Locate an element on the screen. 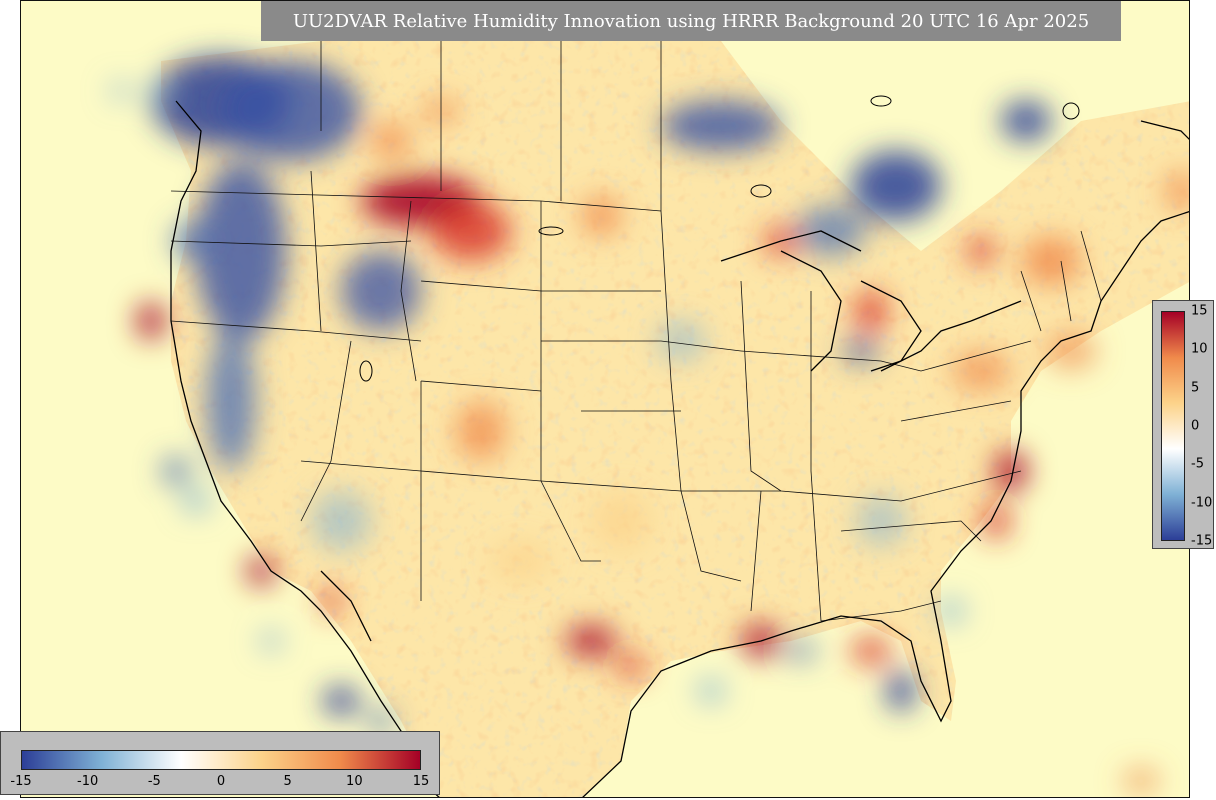 This screenshot has height=800, width=1216. vertical-colorbar-tick: 0 is located at coordinates (1195, 426).